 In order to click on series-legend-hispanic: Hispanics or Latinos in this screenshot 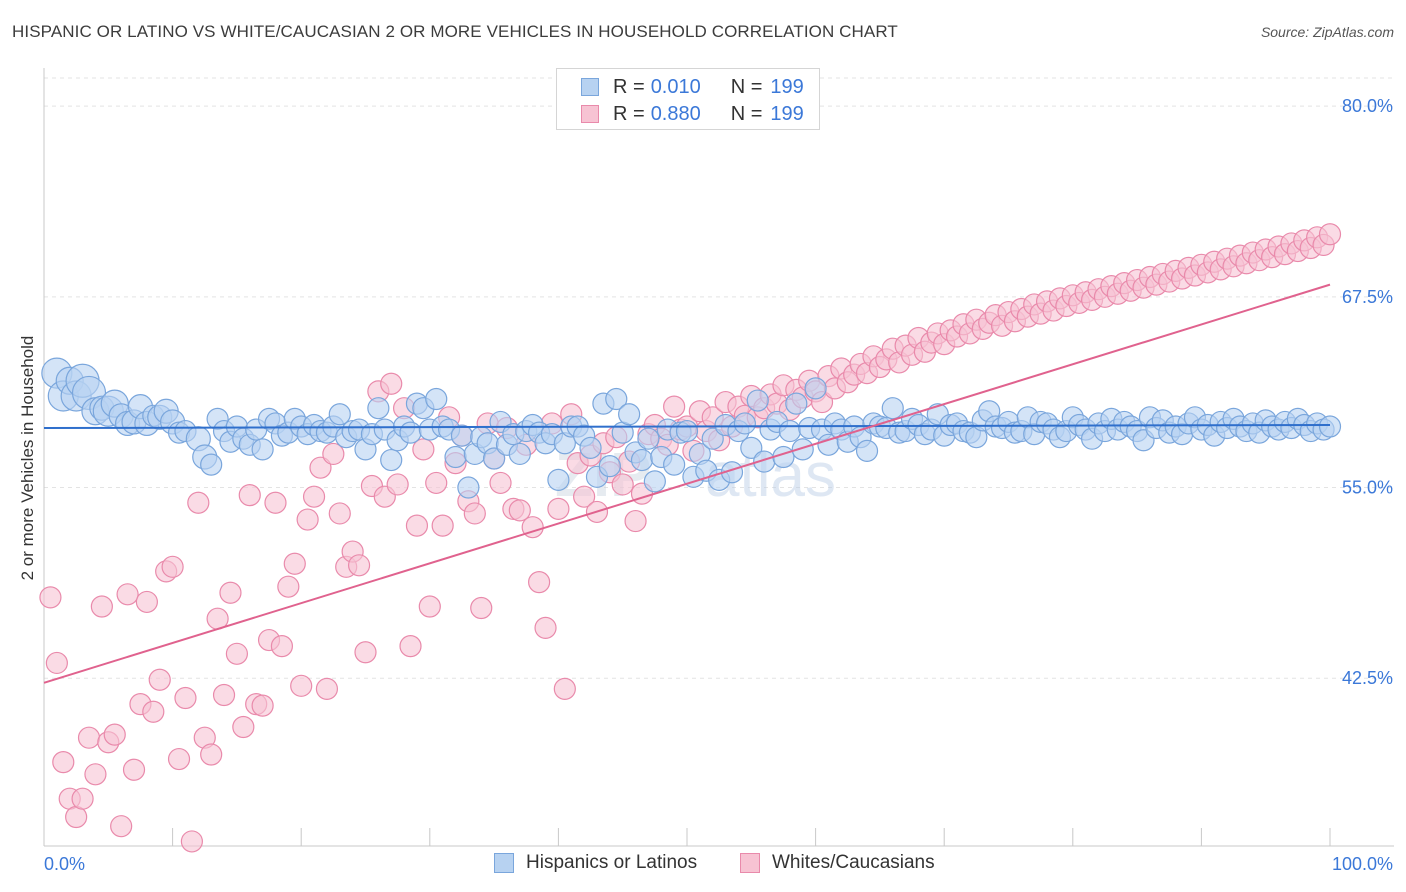, I will do `click(595, 863)`.